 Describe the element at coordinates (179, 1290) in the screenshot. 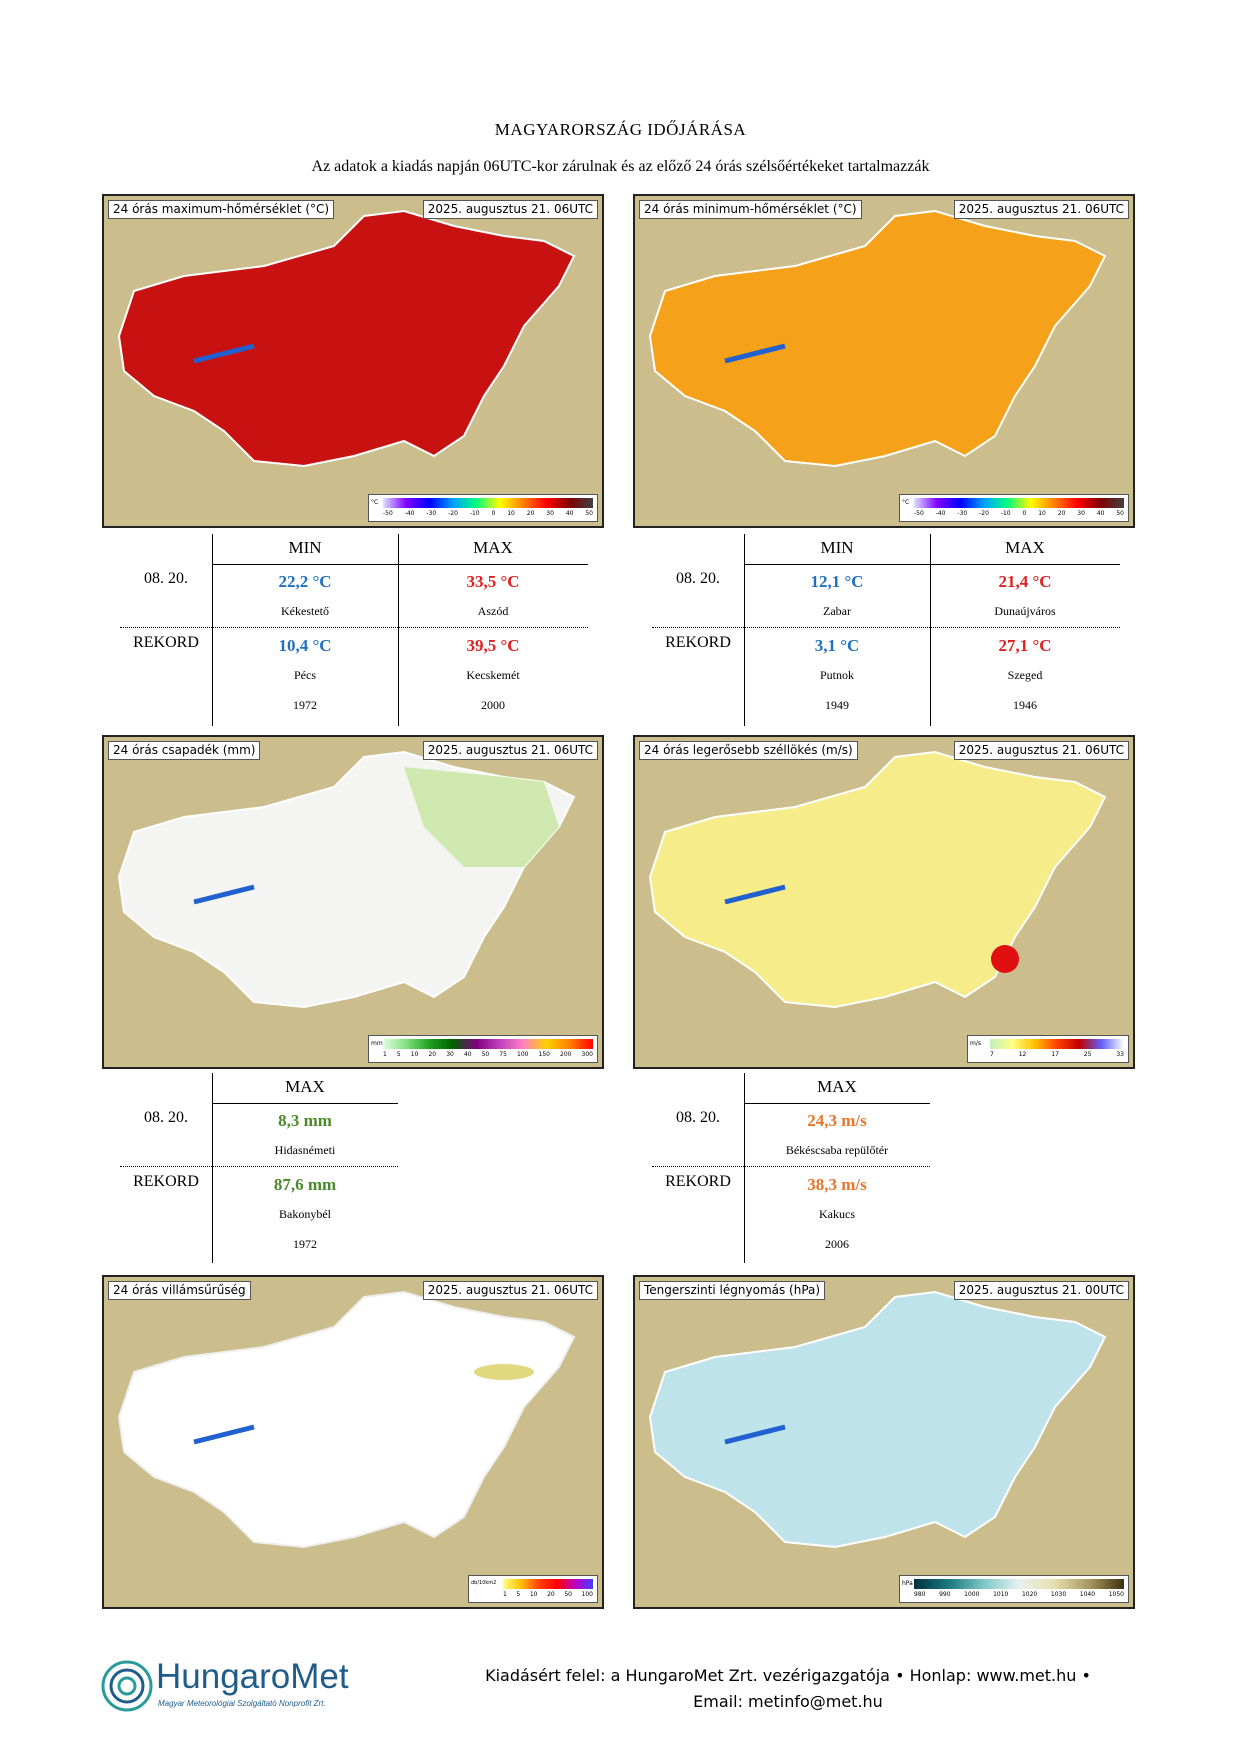

I see `lightning-map-label: 24 órás villámsűrűség` at that location.